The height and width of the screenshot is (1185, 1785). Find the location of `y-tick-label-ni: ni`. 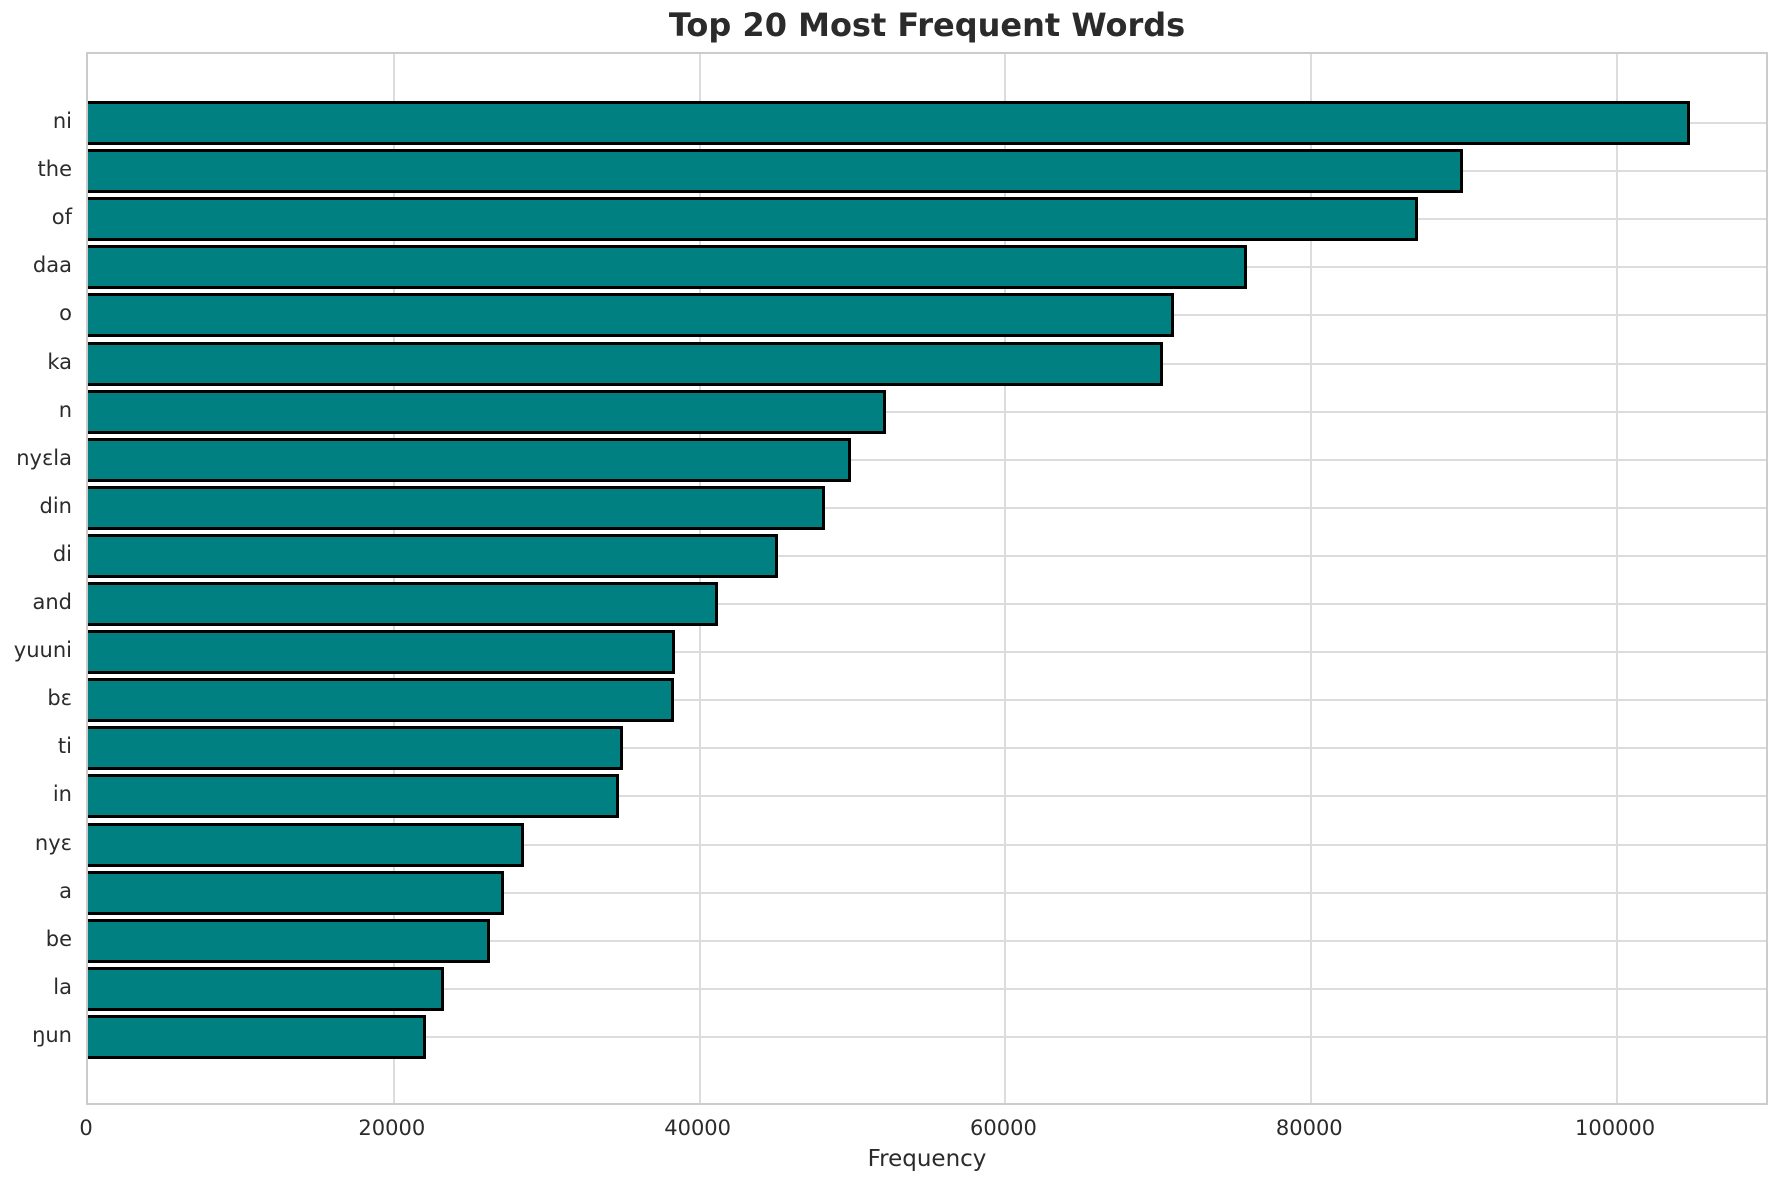

y-tick-label-ni: ni is located at coordinates (62, 121).